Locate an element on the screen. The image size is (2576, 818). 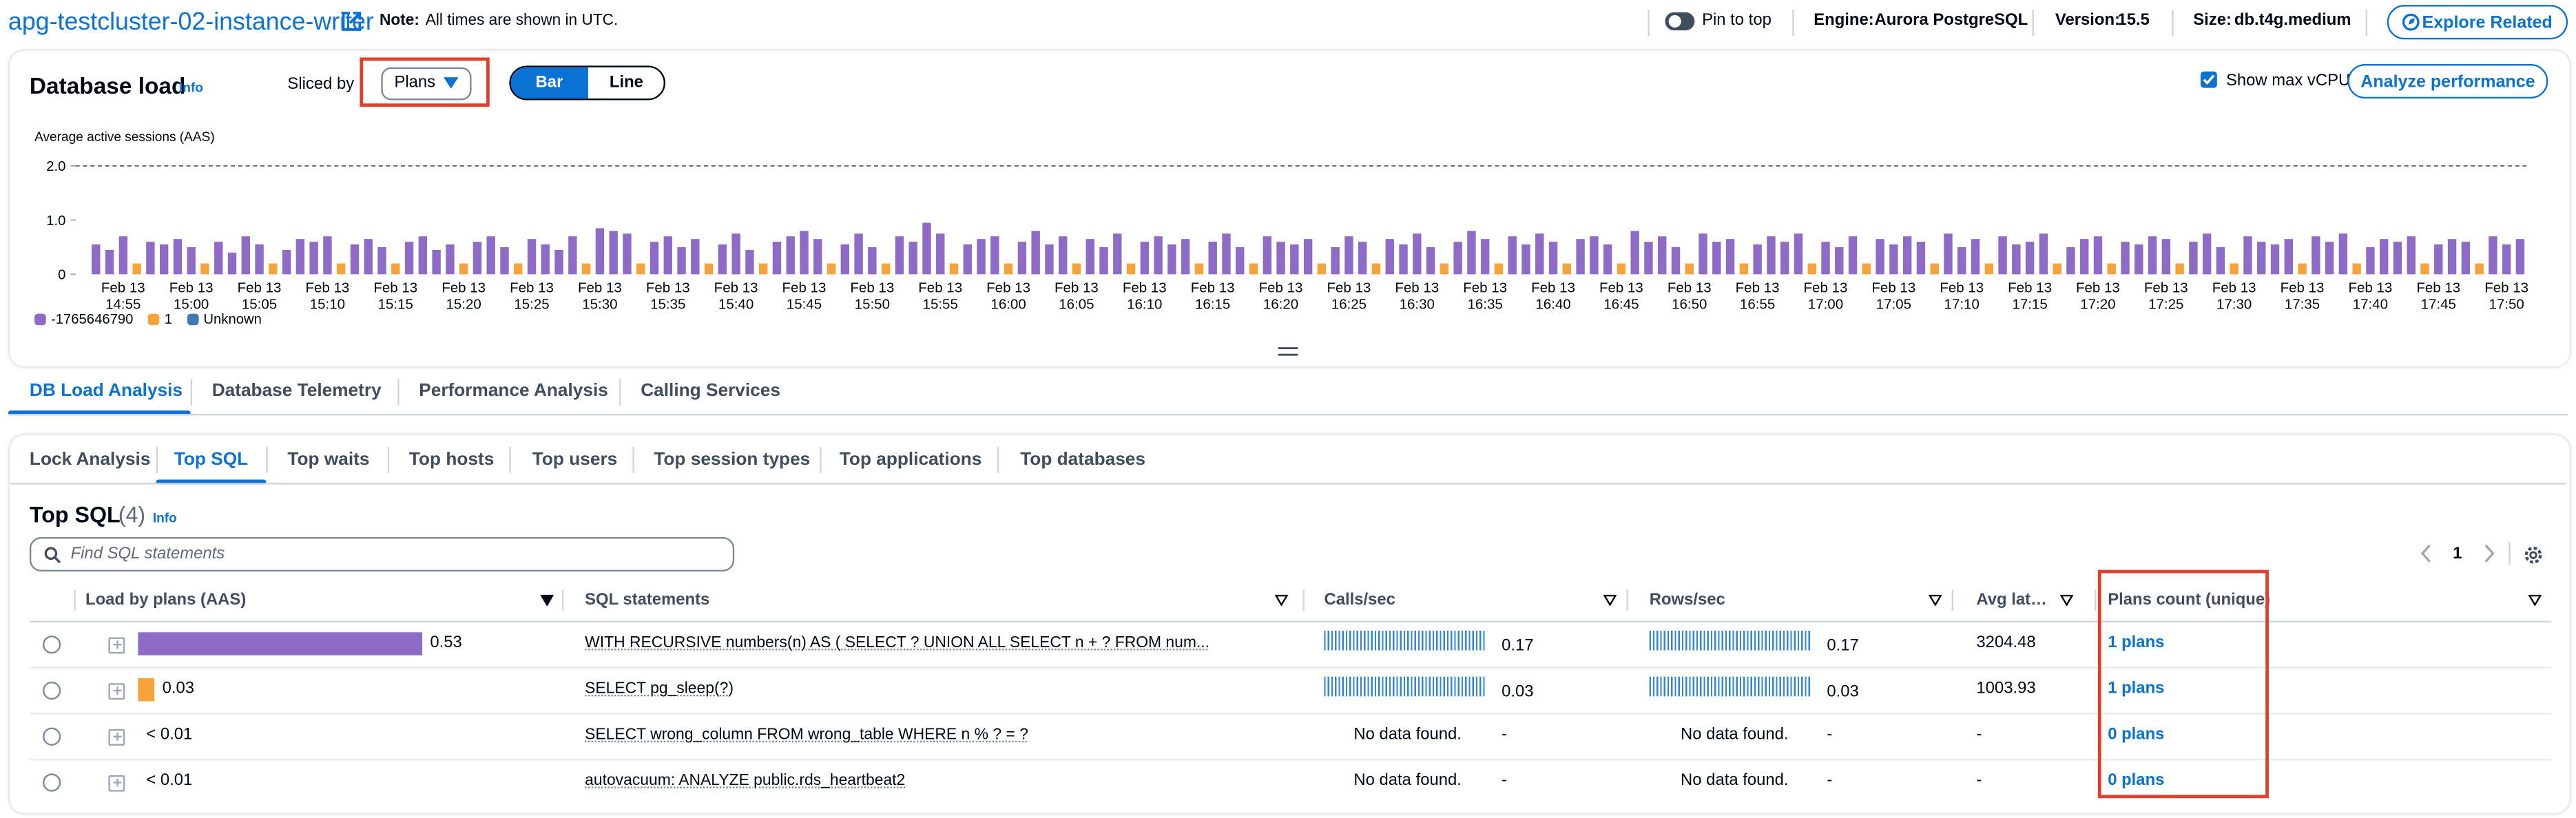
tab: DB Load Analysis is located at coordinates (106, 392).